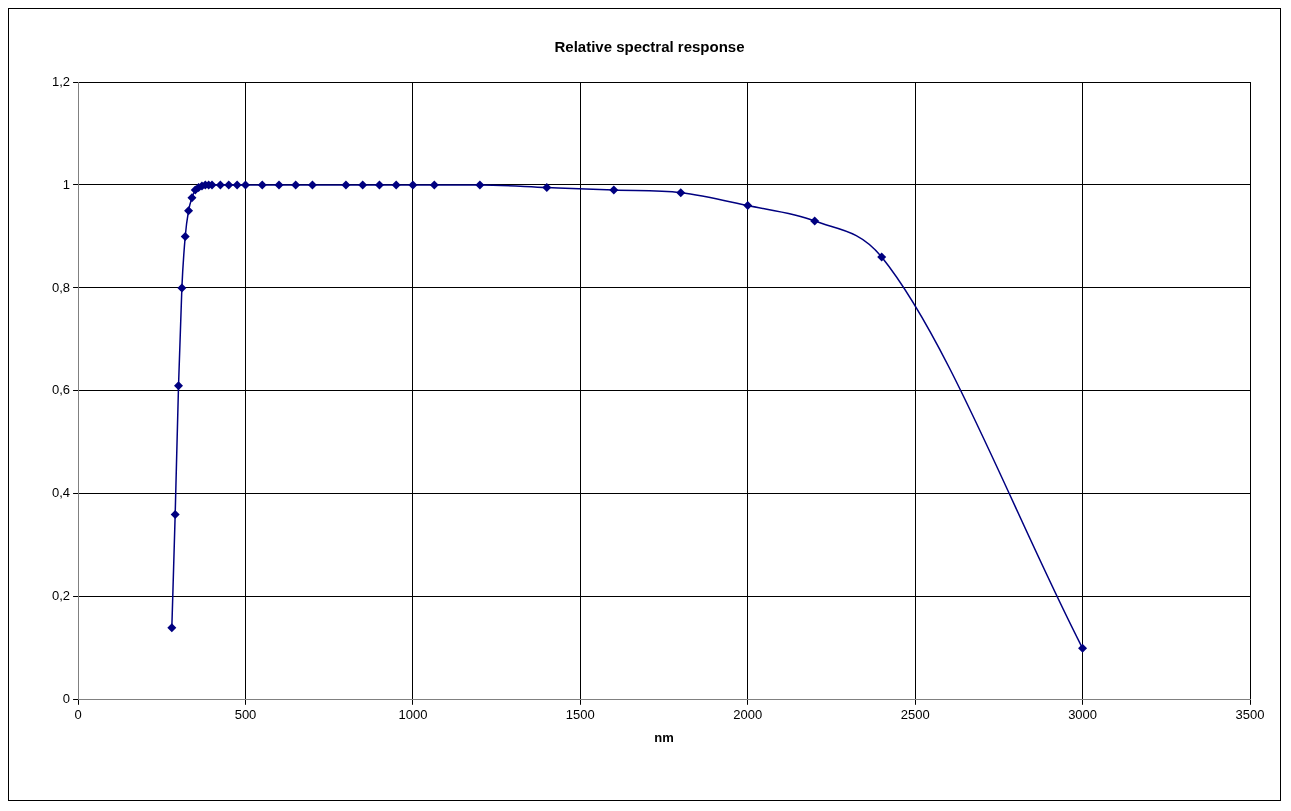  I want to click on y-tick-label: 0,4, so click(61, 493).